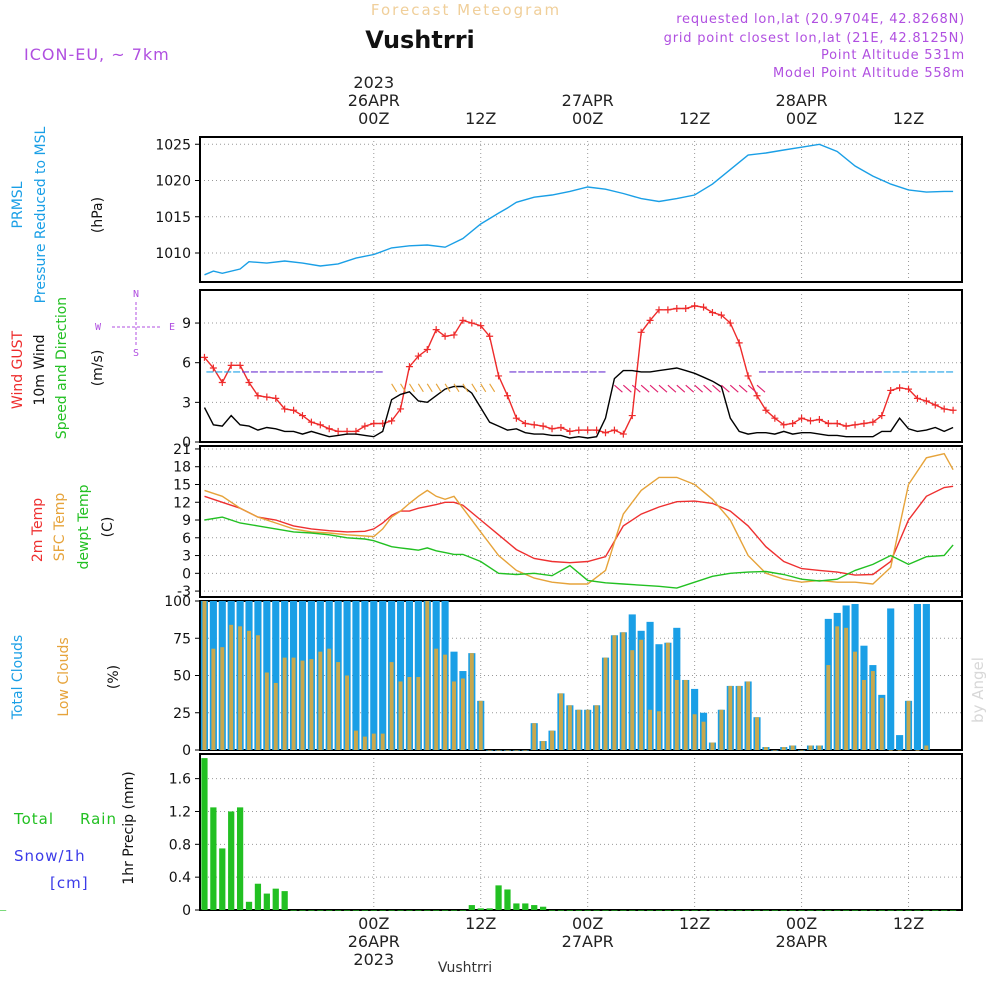  I want to click on y-tick-label: -3, so click(184, 592).